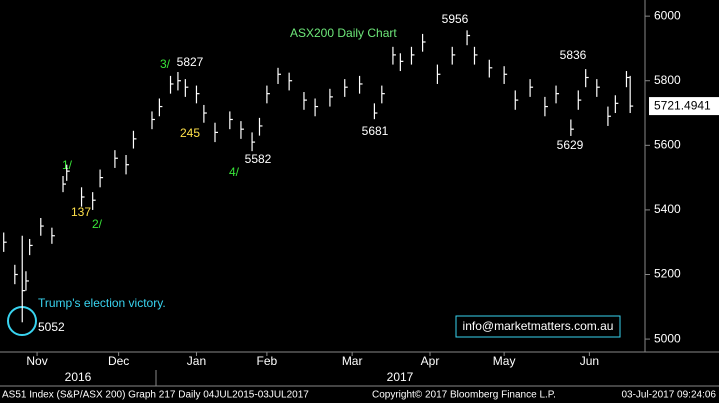  Describe the element at coordinates (190, 133) in the screenshot. I see `annotation: 245` at that location.